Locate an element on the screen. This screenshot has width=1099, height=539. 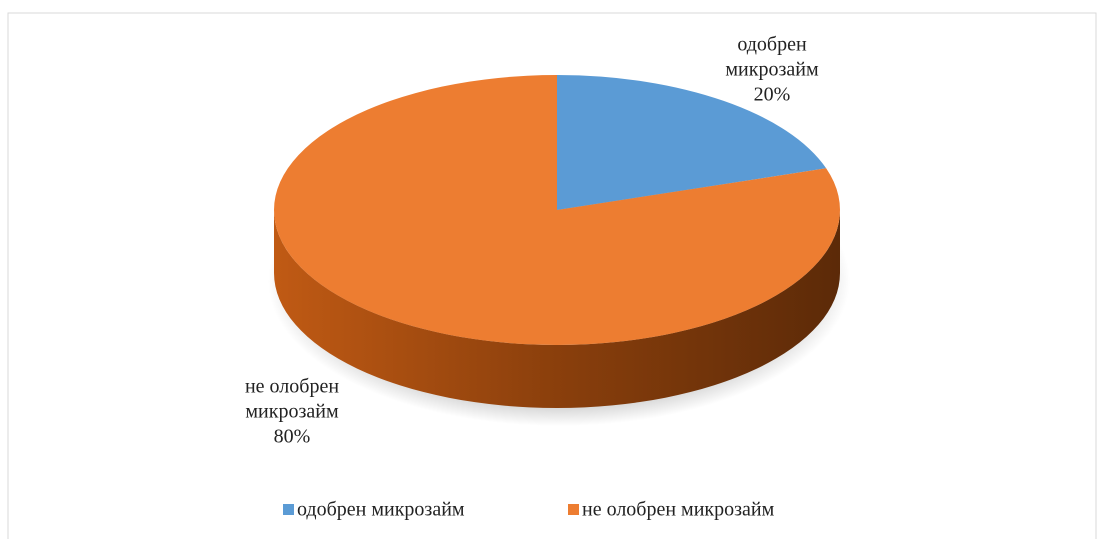
data-label-category: одобрен микрозайм is located at coordinates (772, 57).